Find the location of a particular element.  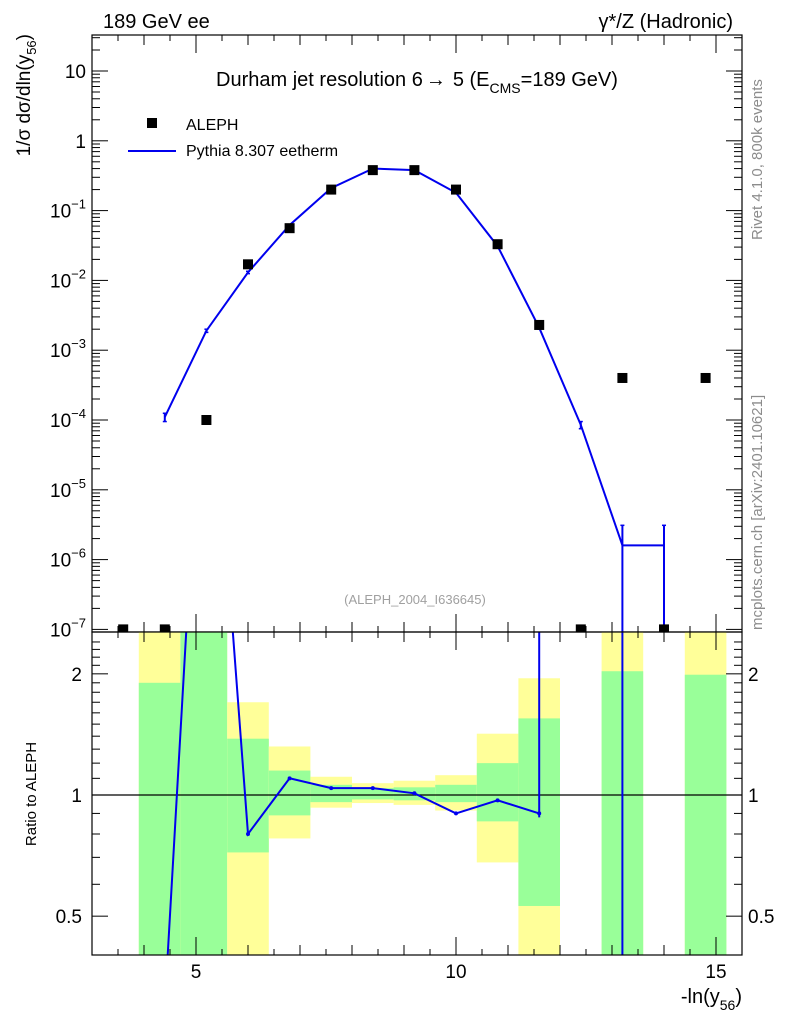

ratio-y-tick-label: 1 is located at coordinates (76, 796).